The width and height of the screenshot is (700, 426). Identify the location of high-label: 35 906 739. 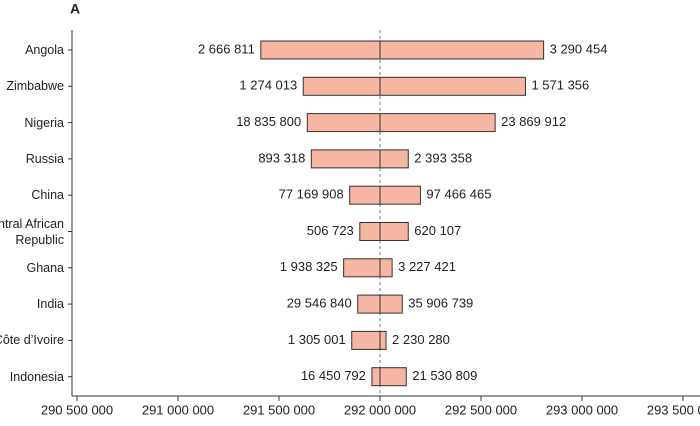
(440, 303).